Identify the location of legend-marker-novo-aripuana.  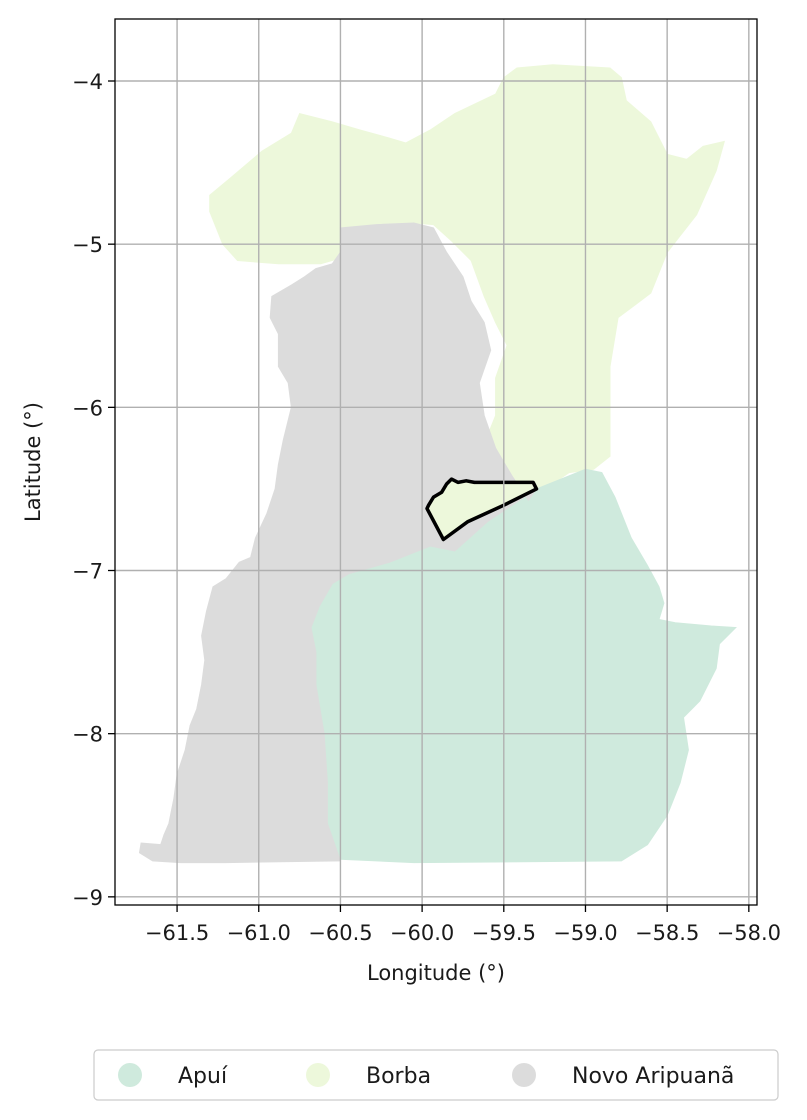
(524, 1075).